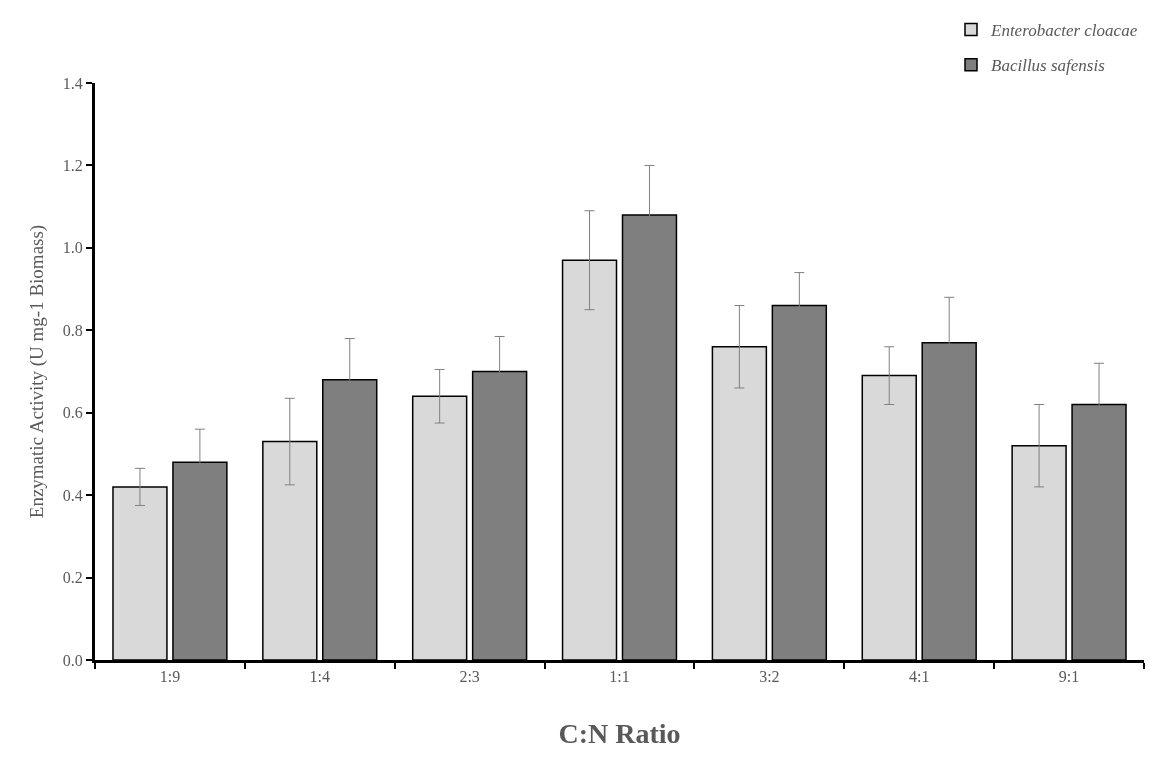 This screenshot has height=780, width=1164. Describe the element at coordinates (72, 578) in the screenshot. I see `y-tick-label: 0.2` at that location.